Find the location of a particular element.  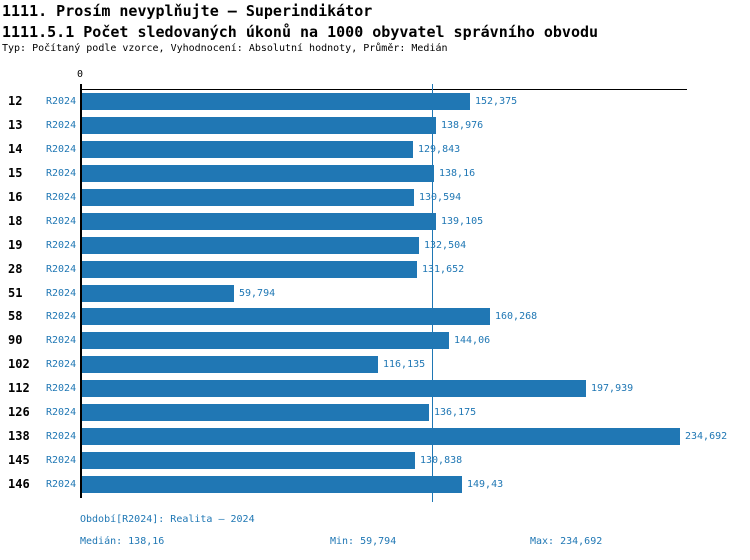

bar-value-label: 130,594 is located at coordinates (440, 197).